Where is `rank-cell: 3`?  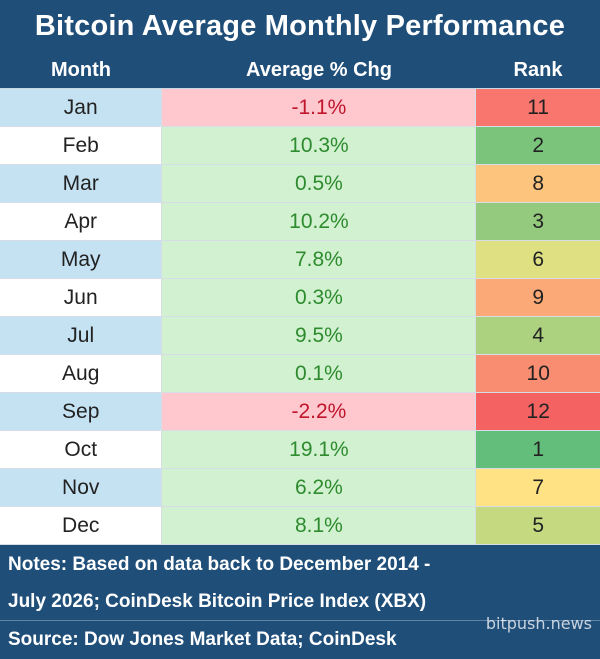 rank-cell: 3 is located at coordinates (538, 221).